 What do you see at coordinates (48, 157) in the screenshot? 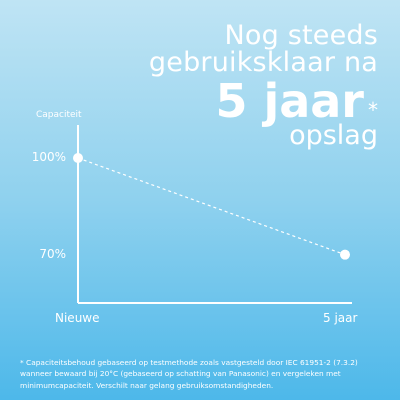
I see `y-tick-label-1: 100%` at bounding box center [48, 157].